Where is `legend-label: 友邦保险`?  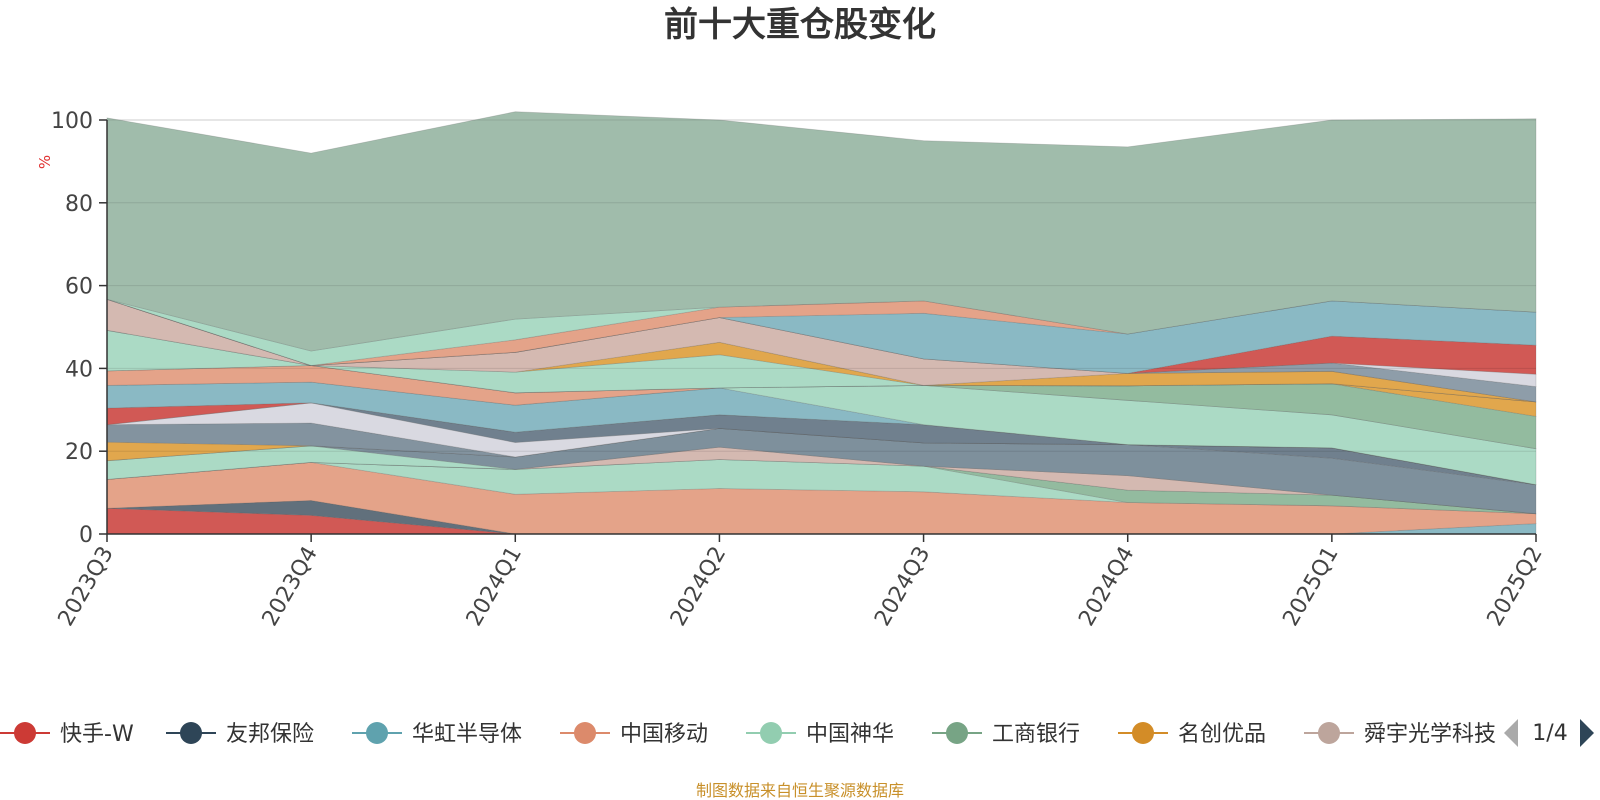 legend-label: 友邦保险 is located at coordinates (270, 734).